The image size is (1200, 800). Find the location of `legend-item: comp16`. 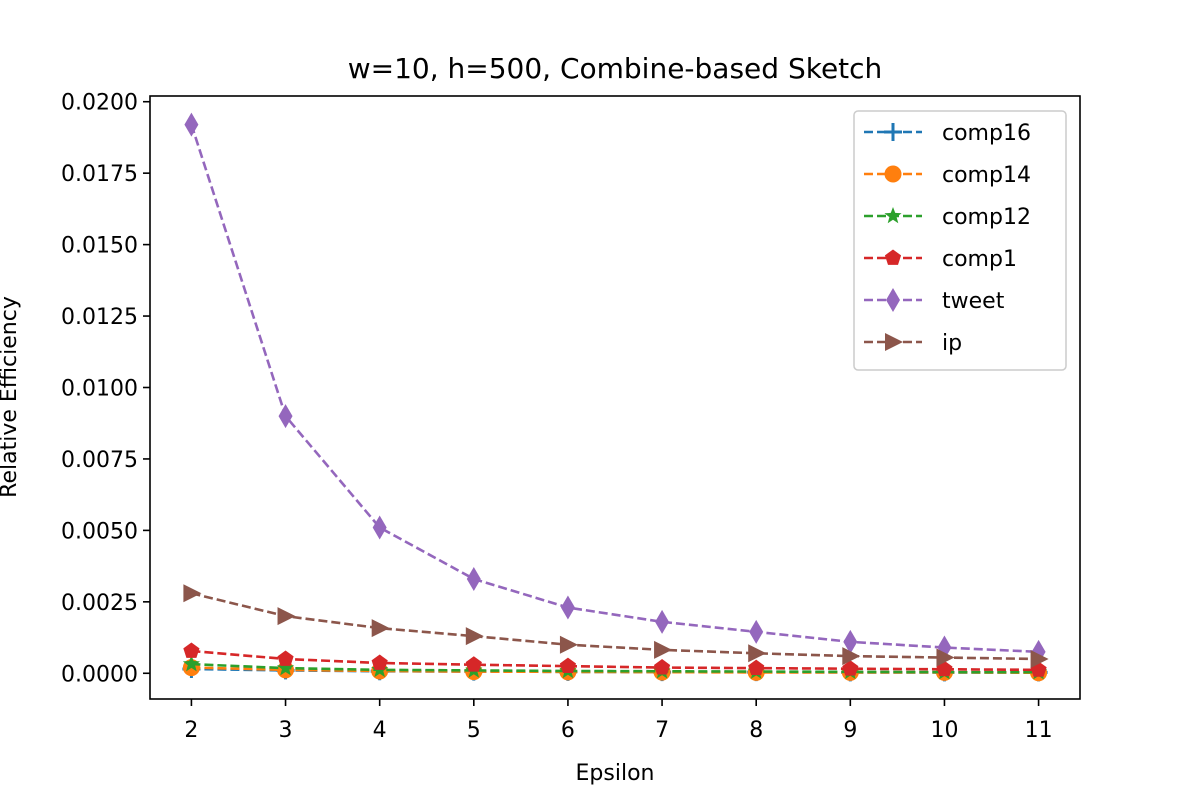

legend-item: comp16 is located at coordinates (947, 133).